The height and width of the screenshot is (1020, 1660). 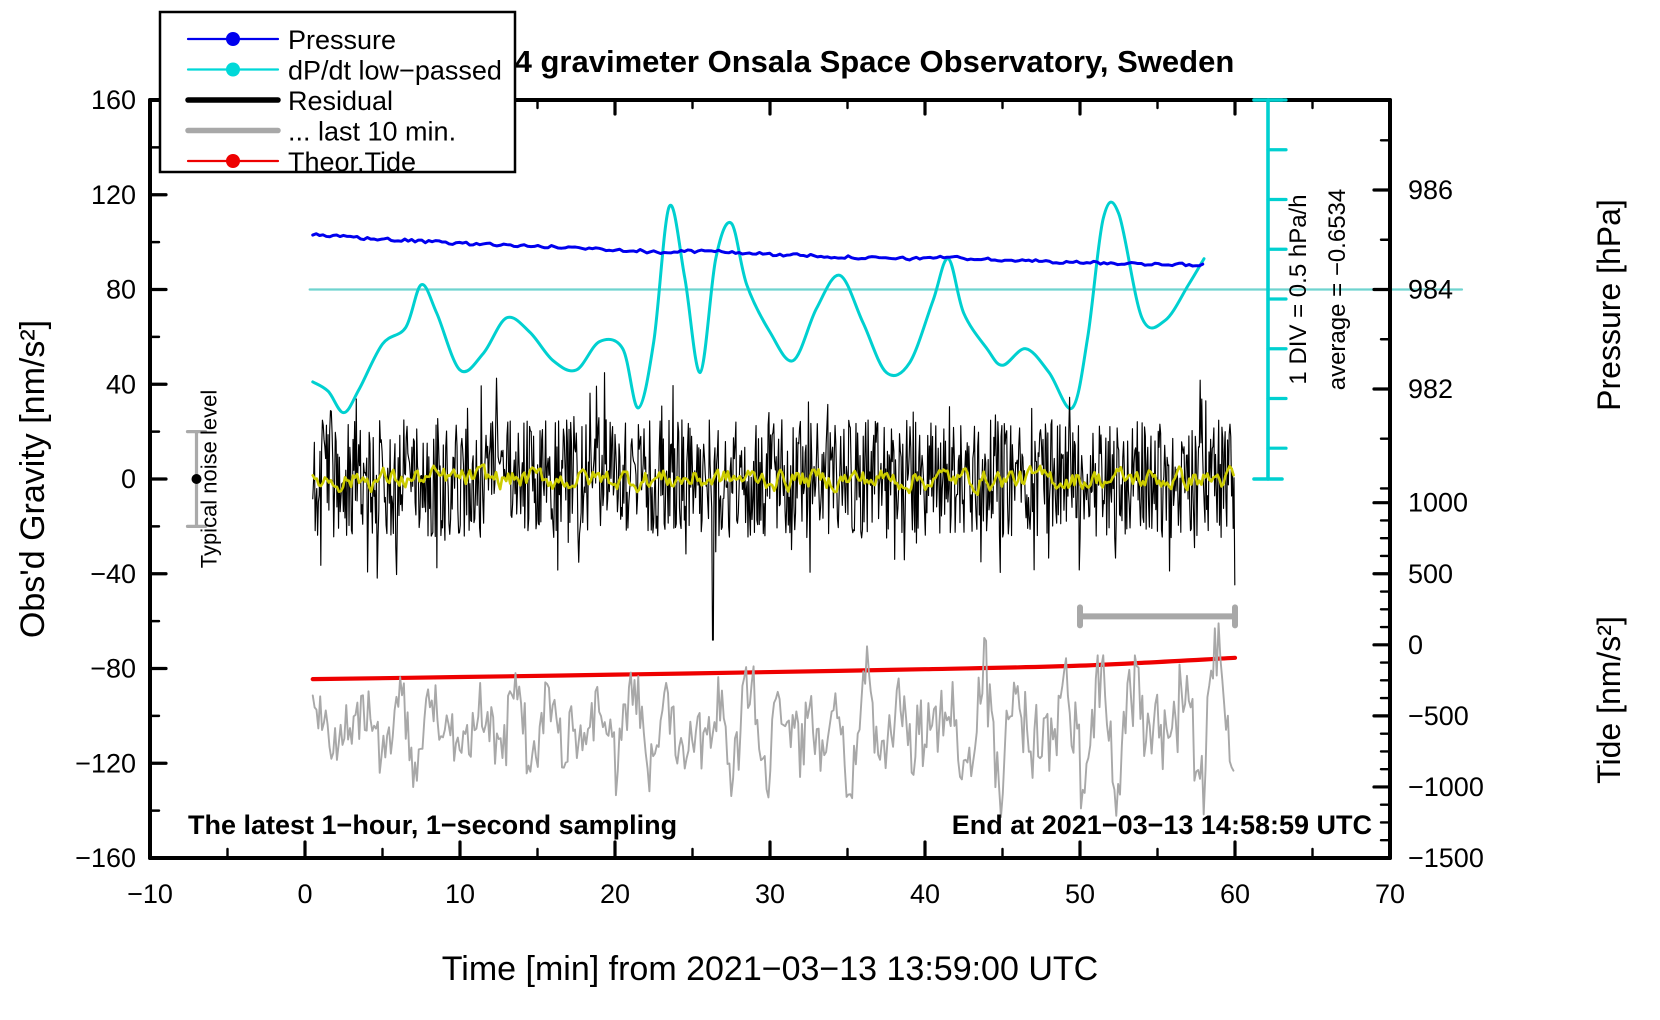 I want to click on series-residual, so click(x=774, y=506).